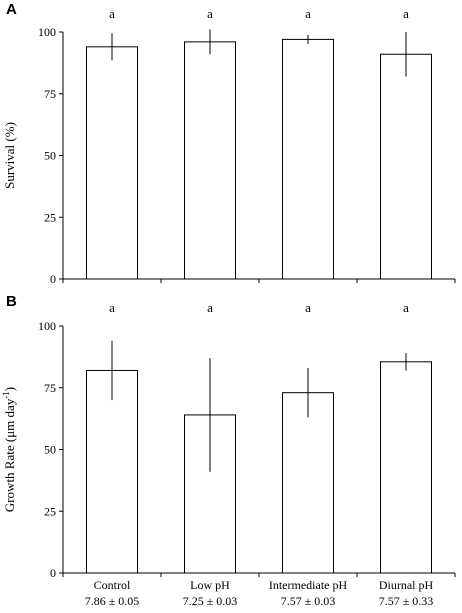 The width and height of the screenshot is (462, 613). Describe the element at coordinates (210, 585) in the screenshot. I see `x-tick-label: Low pH` at that location.